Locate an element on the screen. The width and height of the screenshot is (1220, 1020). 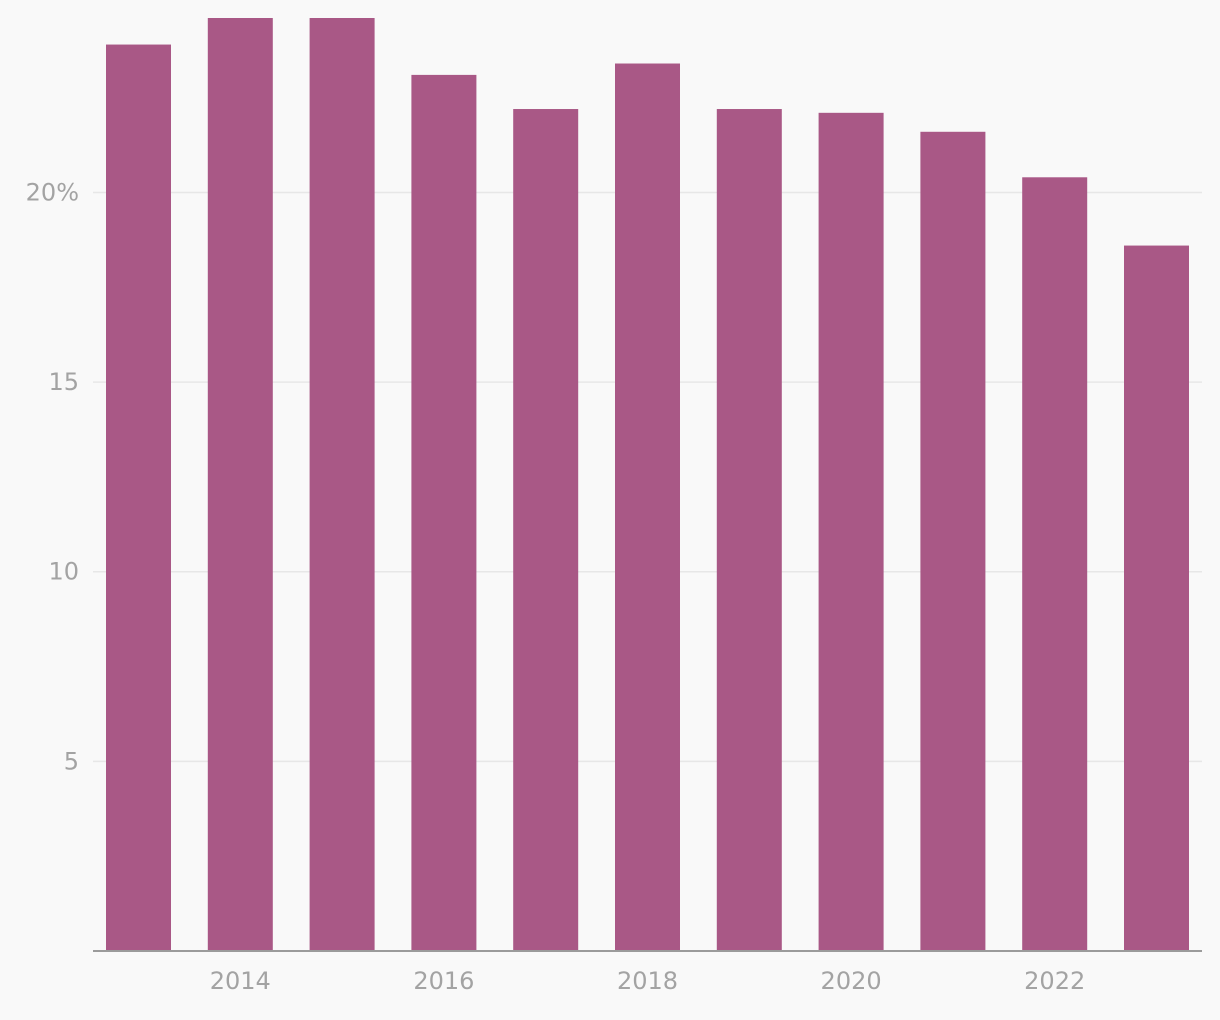
y-tick-label: 15 is located at coordinates (63, 382).